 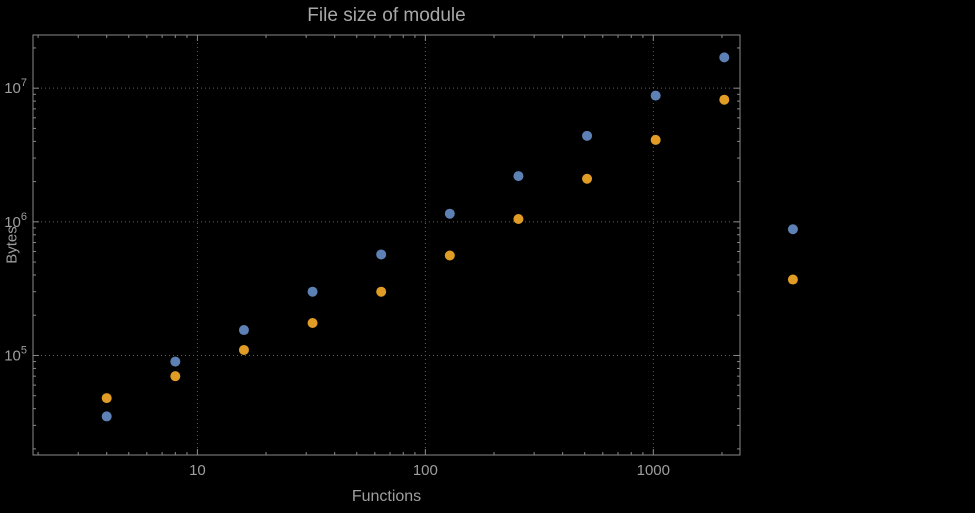 I want to click on x-tick-label: 1000, so click(x=653, y=470).